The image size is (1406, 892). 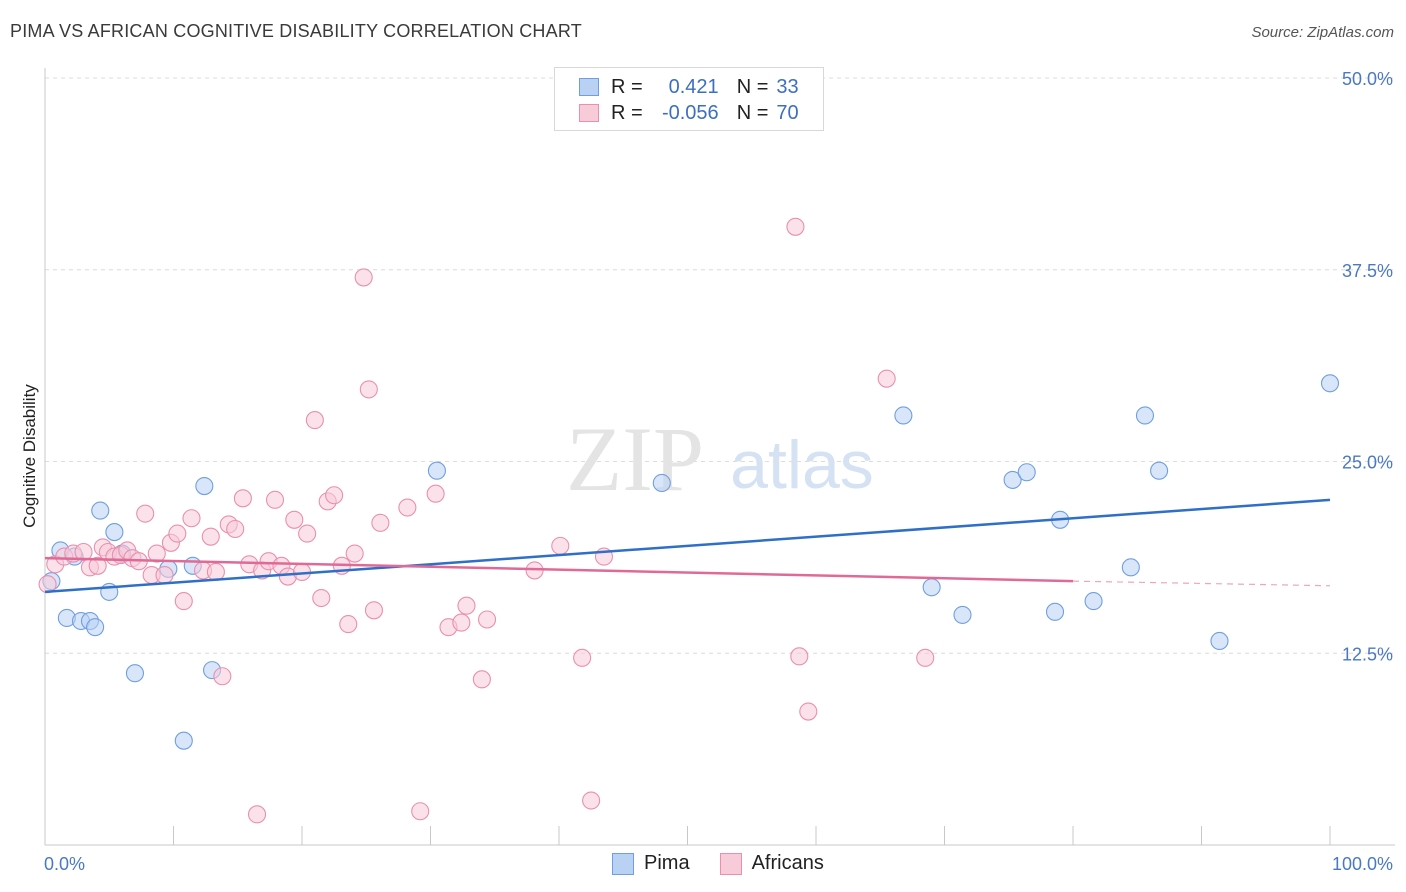 I want to click on series-legend: Pima Africans, so click(x=733, y=863).